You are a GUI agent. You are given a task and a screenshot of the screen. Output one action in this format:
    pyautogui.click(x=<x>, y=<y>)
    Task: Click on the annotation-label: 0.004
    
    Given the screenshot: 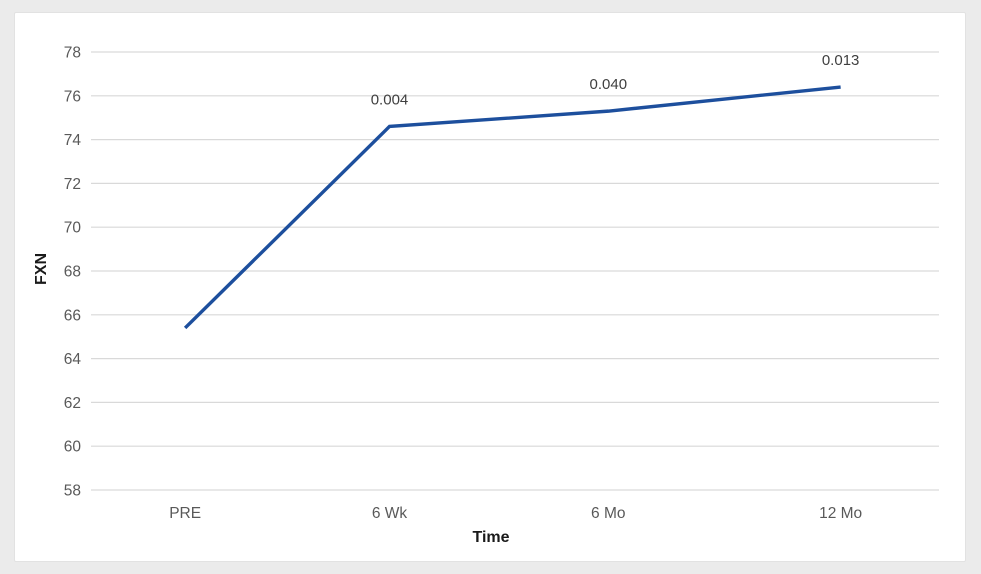 What is the action you would take?
    pyautogui.click(x=390, y=99)
    